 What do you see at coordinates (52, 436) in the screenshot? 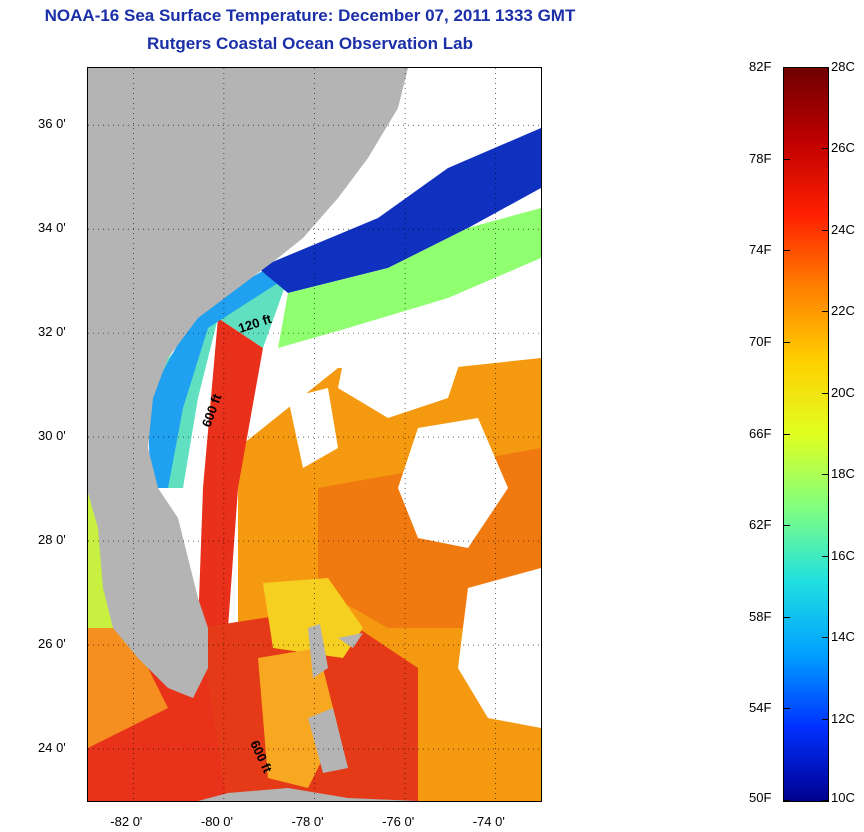
I see `lat-tick-label: 30 0'` at bounding box center [52, 436].